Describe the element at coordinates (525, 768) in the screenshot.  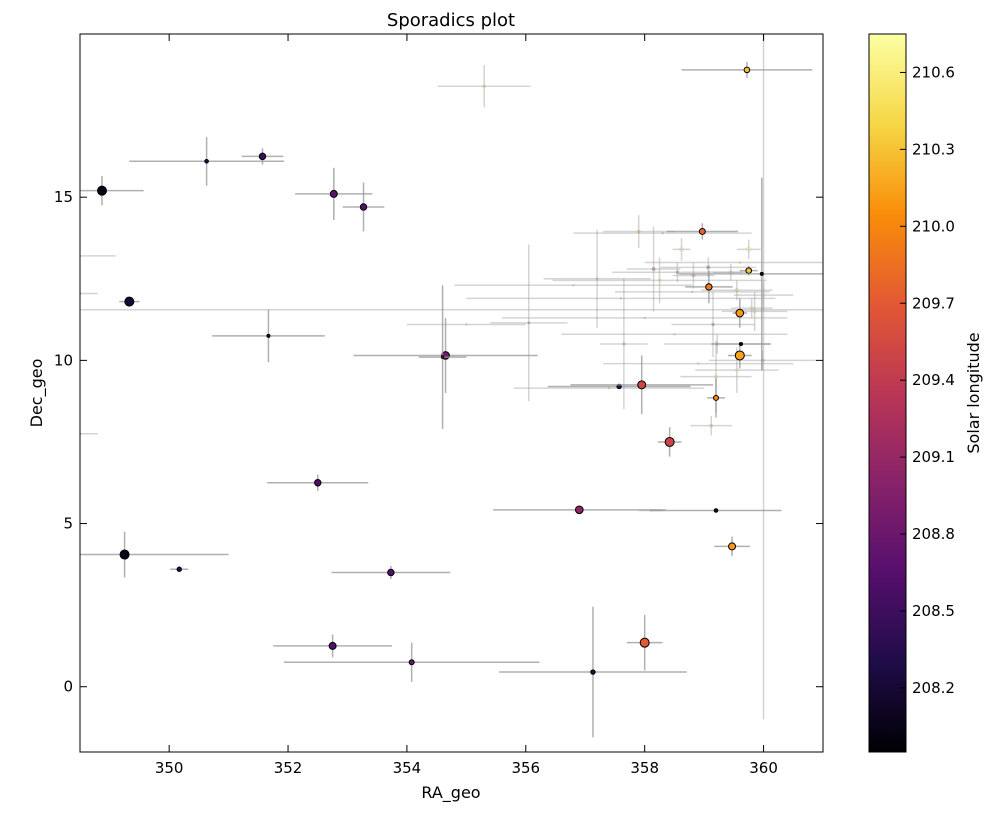
I see `x-tick-label: 356` at that location.